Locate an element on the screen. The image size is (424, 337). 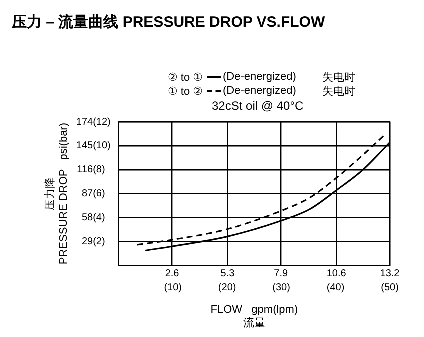
chart-title: 压力 – 流量曲线 PRESSURE DROP VS.FLOW is located at coordinates (169, 22).